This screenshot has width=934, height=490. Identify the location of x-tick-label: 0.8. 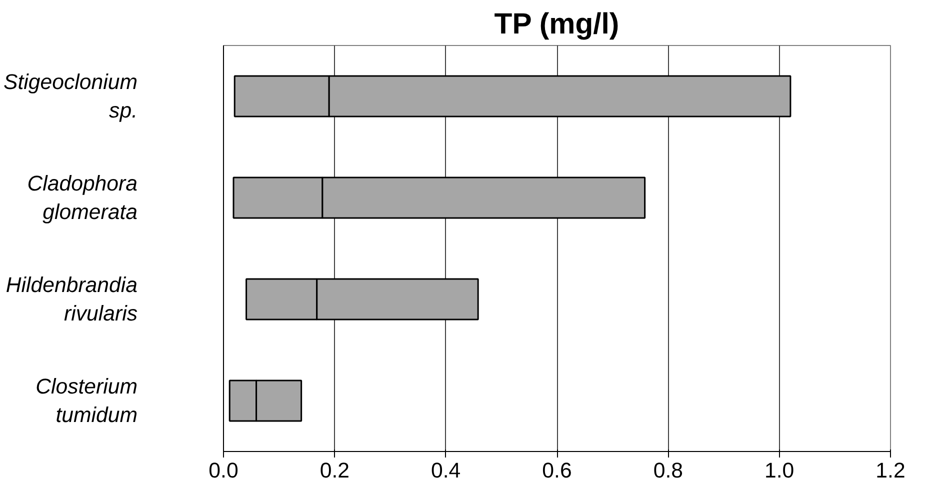
(668, 470).